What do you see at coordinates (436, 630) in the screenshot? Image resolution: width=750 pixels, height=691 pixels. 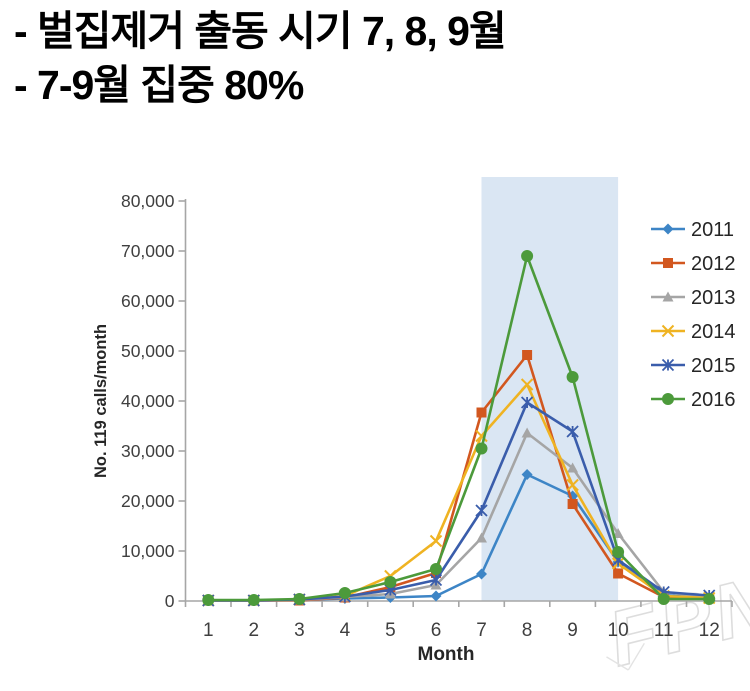 I see `x-tick-label: 6` at bounding box center [436, 630].